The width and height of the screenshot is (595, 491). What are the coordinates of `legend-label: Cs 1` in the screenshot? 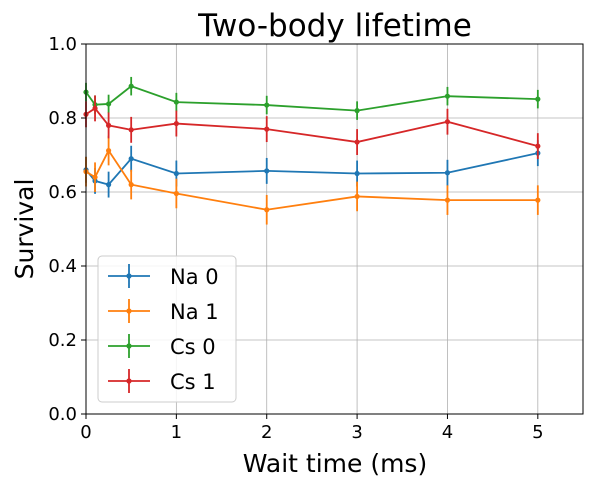 It's located at (193, 382).